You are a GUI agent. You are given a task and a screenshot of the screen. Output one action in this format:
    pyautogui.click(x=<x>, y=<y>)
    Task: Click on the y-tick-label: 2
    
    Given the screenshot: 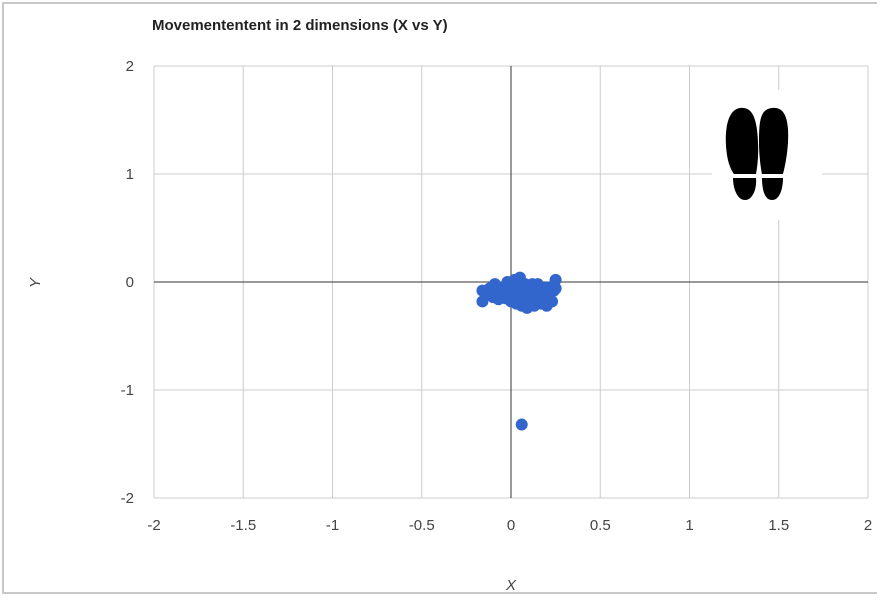 What is the action you would take?
    pyautogui.click(x=130, y=66)
    